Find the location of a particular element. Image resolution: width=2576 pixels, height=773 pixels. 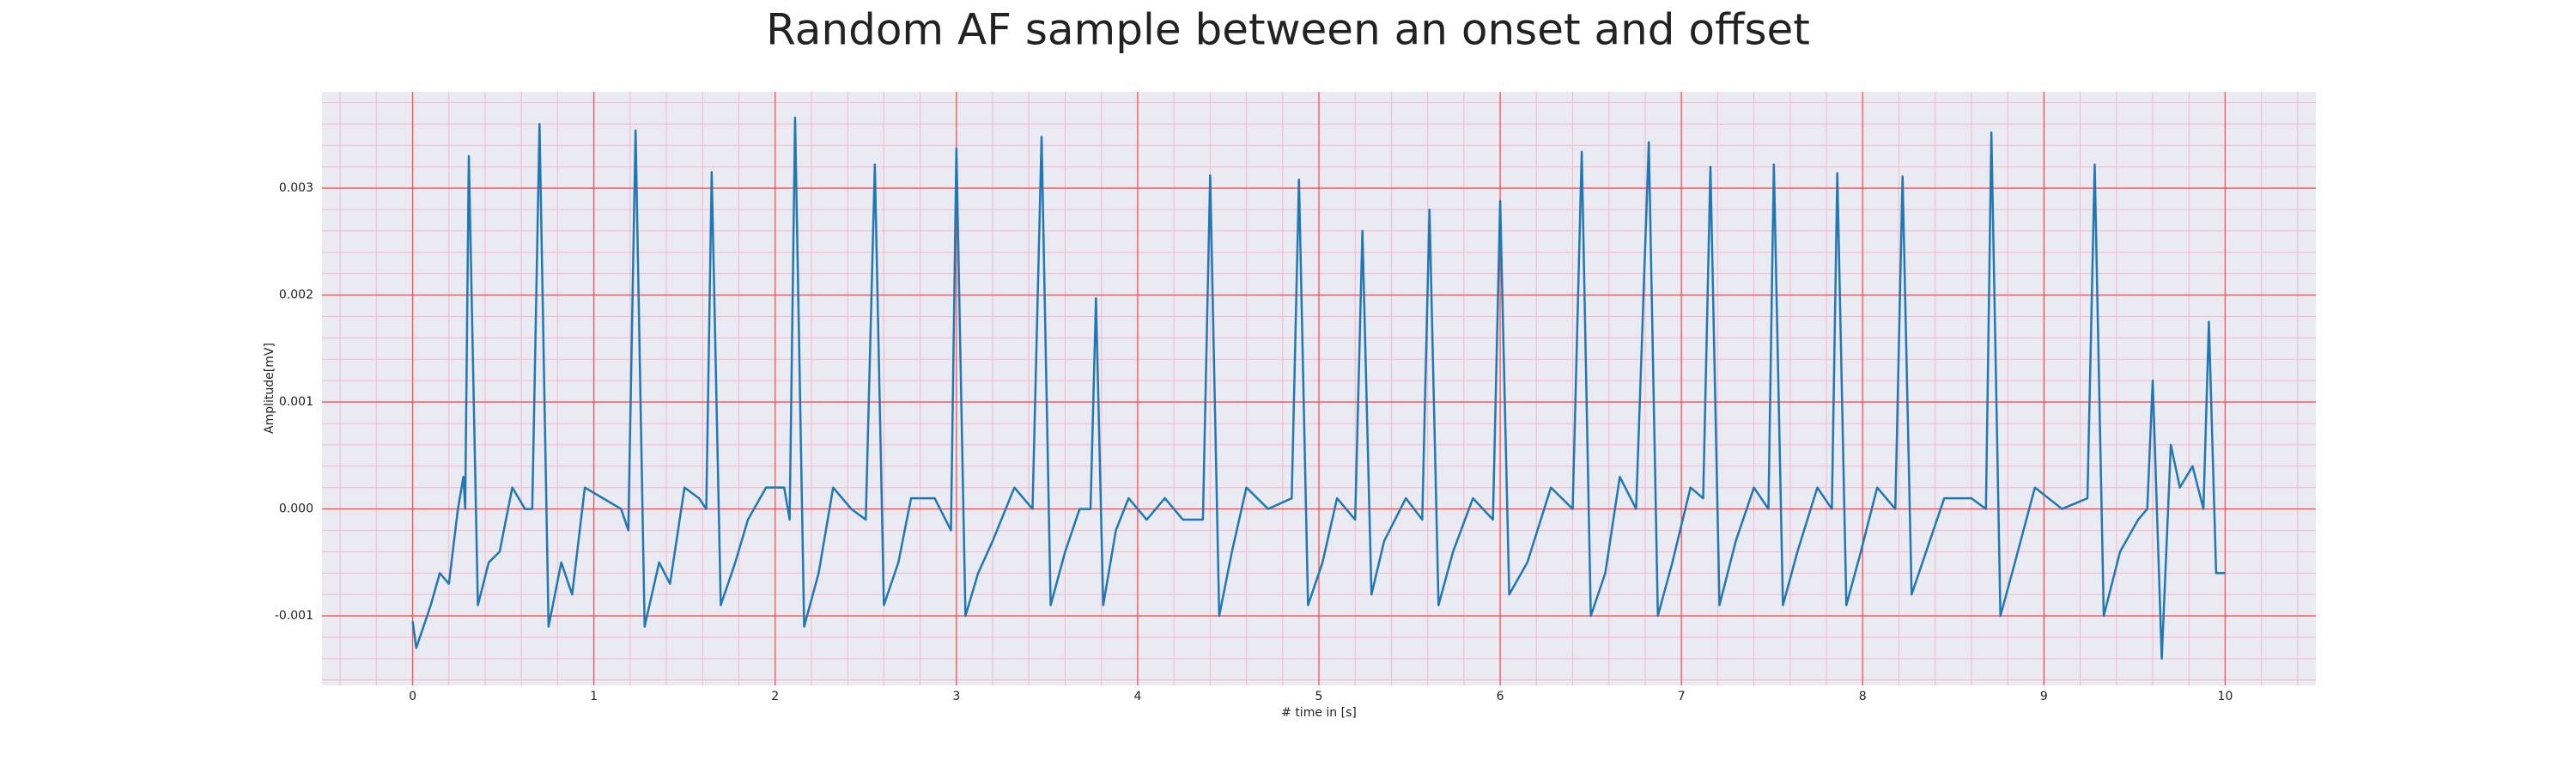

x-tick-label: 8 is located at coordinates (1863, 696).